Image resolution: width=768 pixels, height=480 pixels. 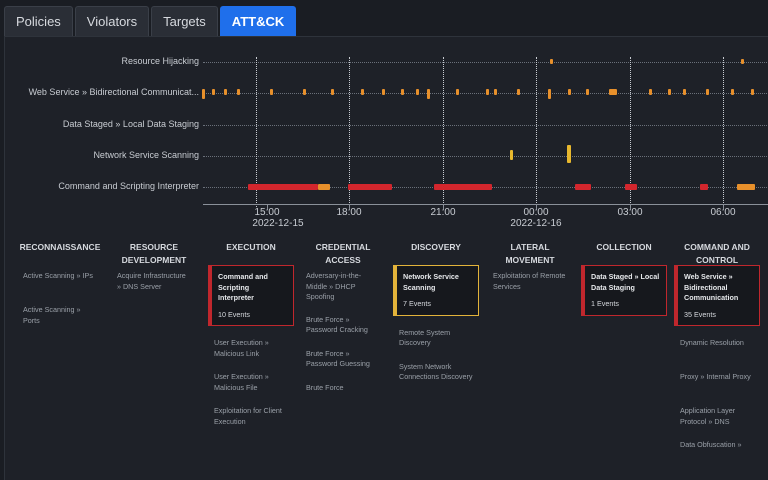 What do you see at coordinates (337, 324) in the screenshot?
I see `technique-name: Brute Force » Password Cracking` at bounding box center [337, 324].